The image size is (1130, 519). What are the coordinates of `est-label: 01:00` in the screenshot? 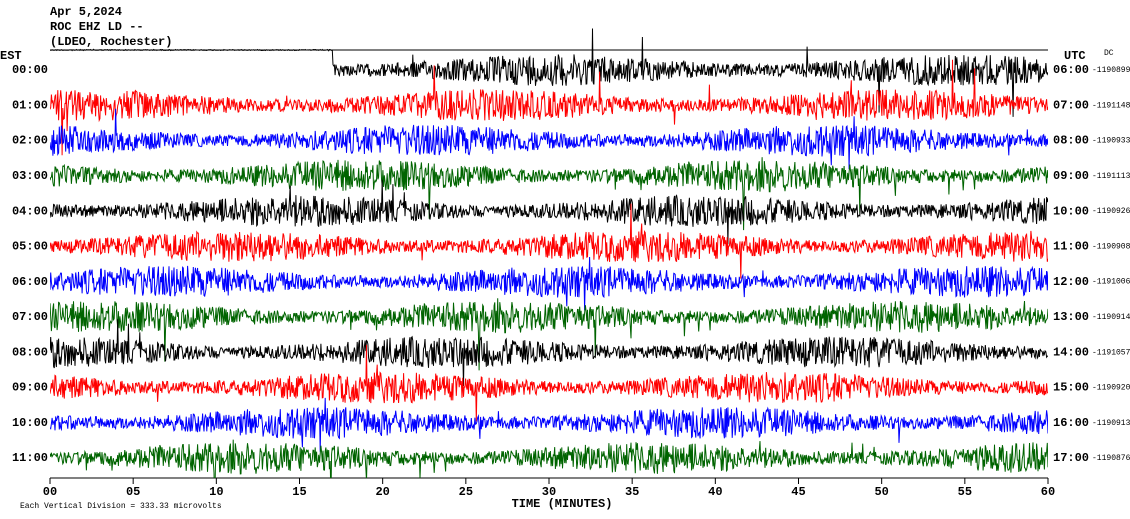 It's located at (30, 105).